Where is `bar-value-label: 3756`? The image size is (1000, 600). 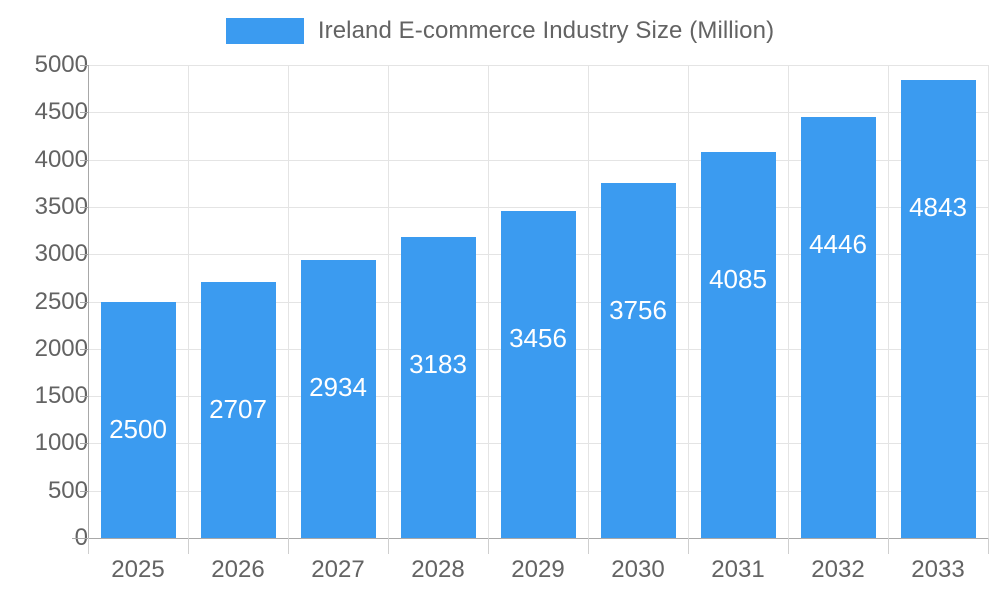
bar-value-label: 3756 is located at coordinates (638, 310).